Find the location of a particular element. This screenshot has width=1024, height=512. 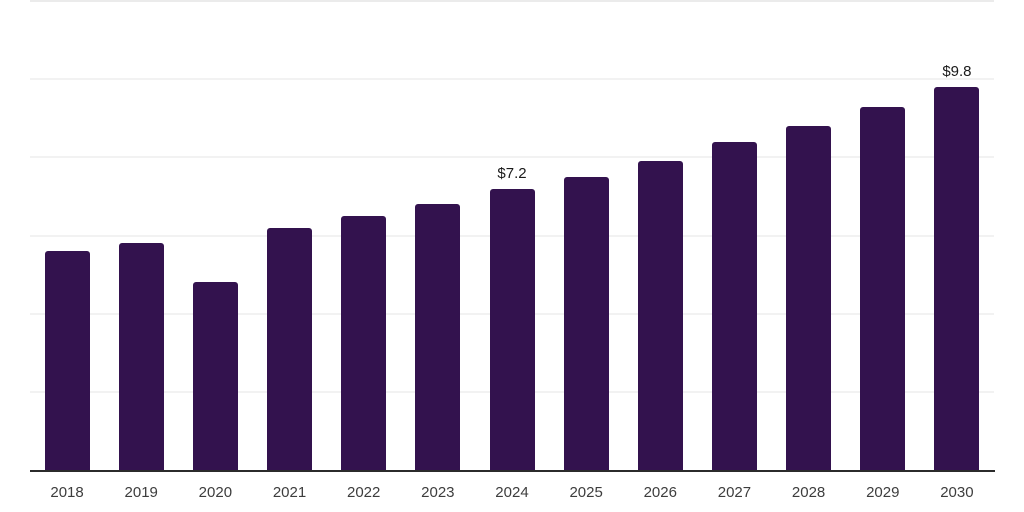

x-tick-label: 2030 is located at coordinates (957, 492).